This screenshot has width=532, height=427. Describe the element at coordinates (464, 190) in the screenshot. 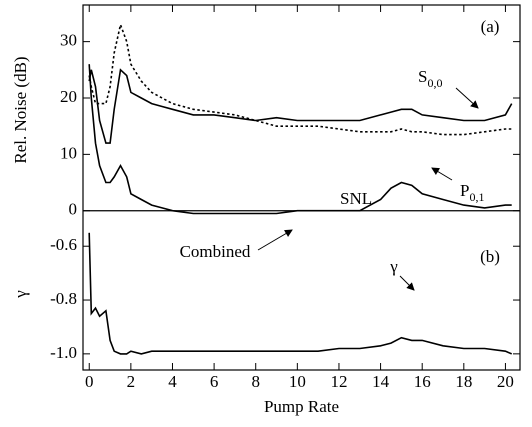

I see `annotation-text: P` at that location.